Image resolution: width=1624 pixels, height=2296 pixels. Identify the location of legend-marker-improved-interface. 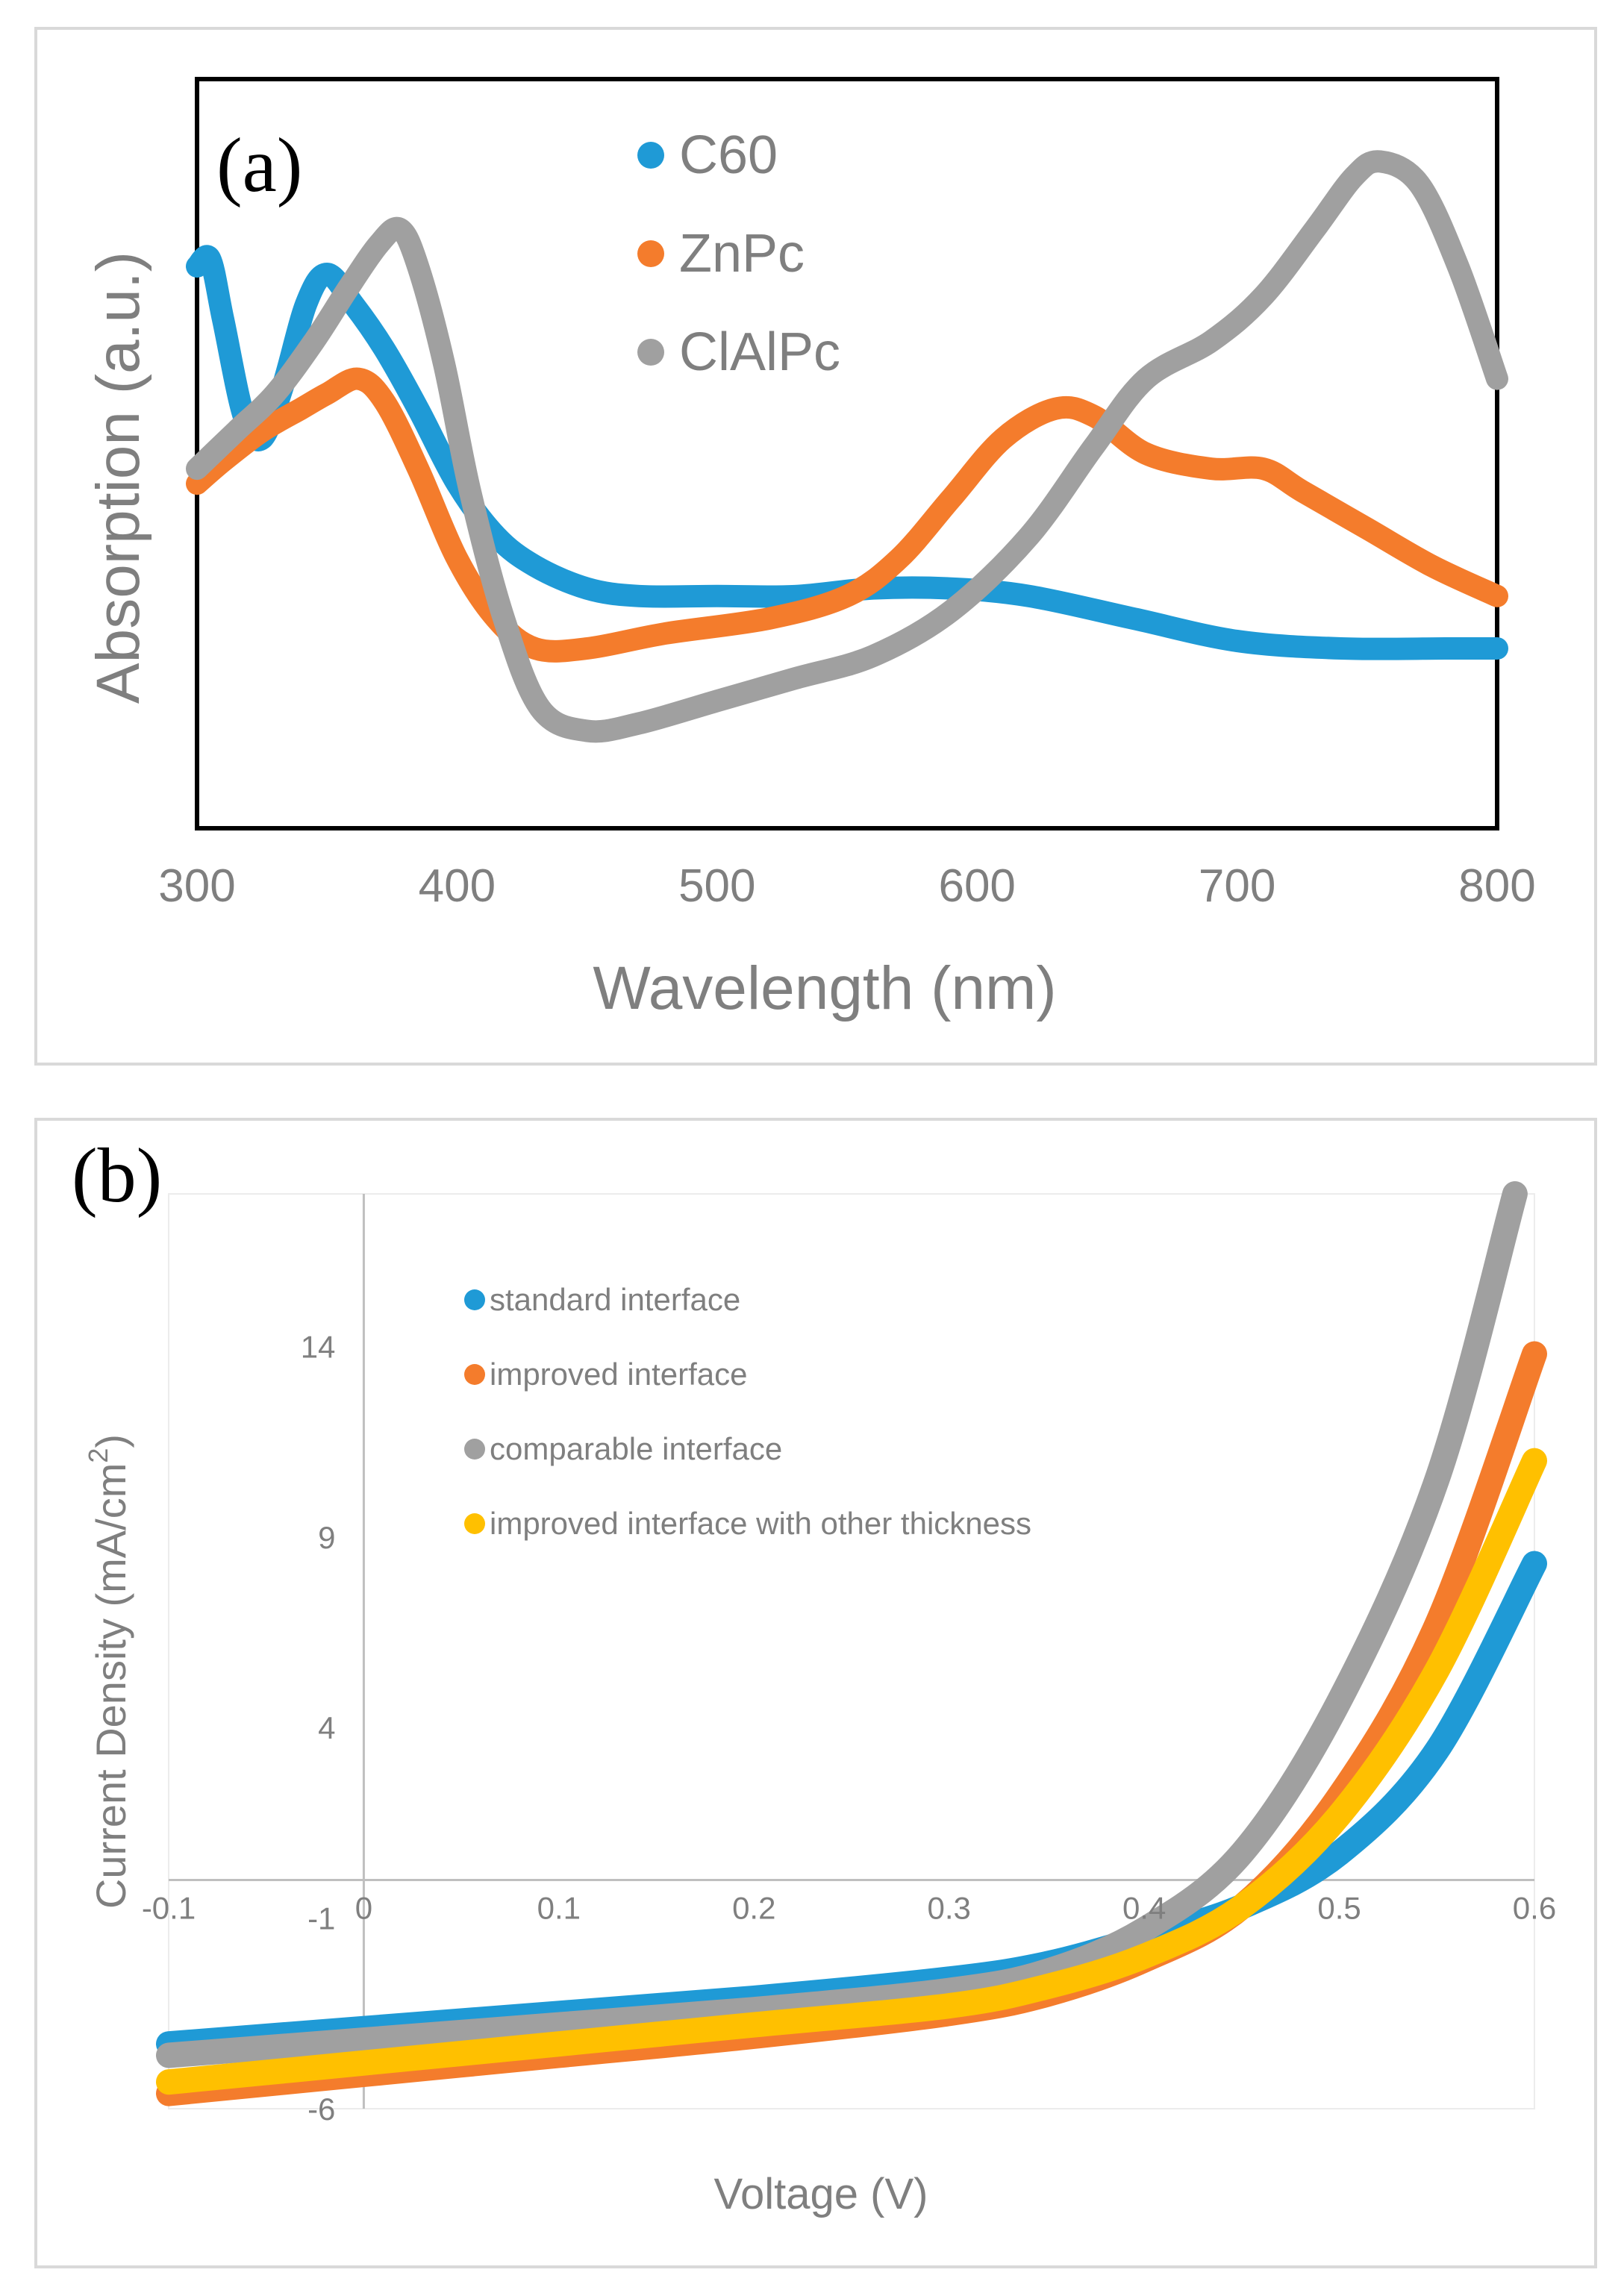
(474, 1375).